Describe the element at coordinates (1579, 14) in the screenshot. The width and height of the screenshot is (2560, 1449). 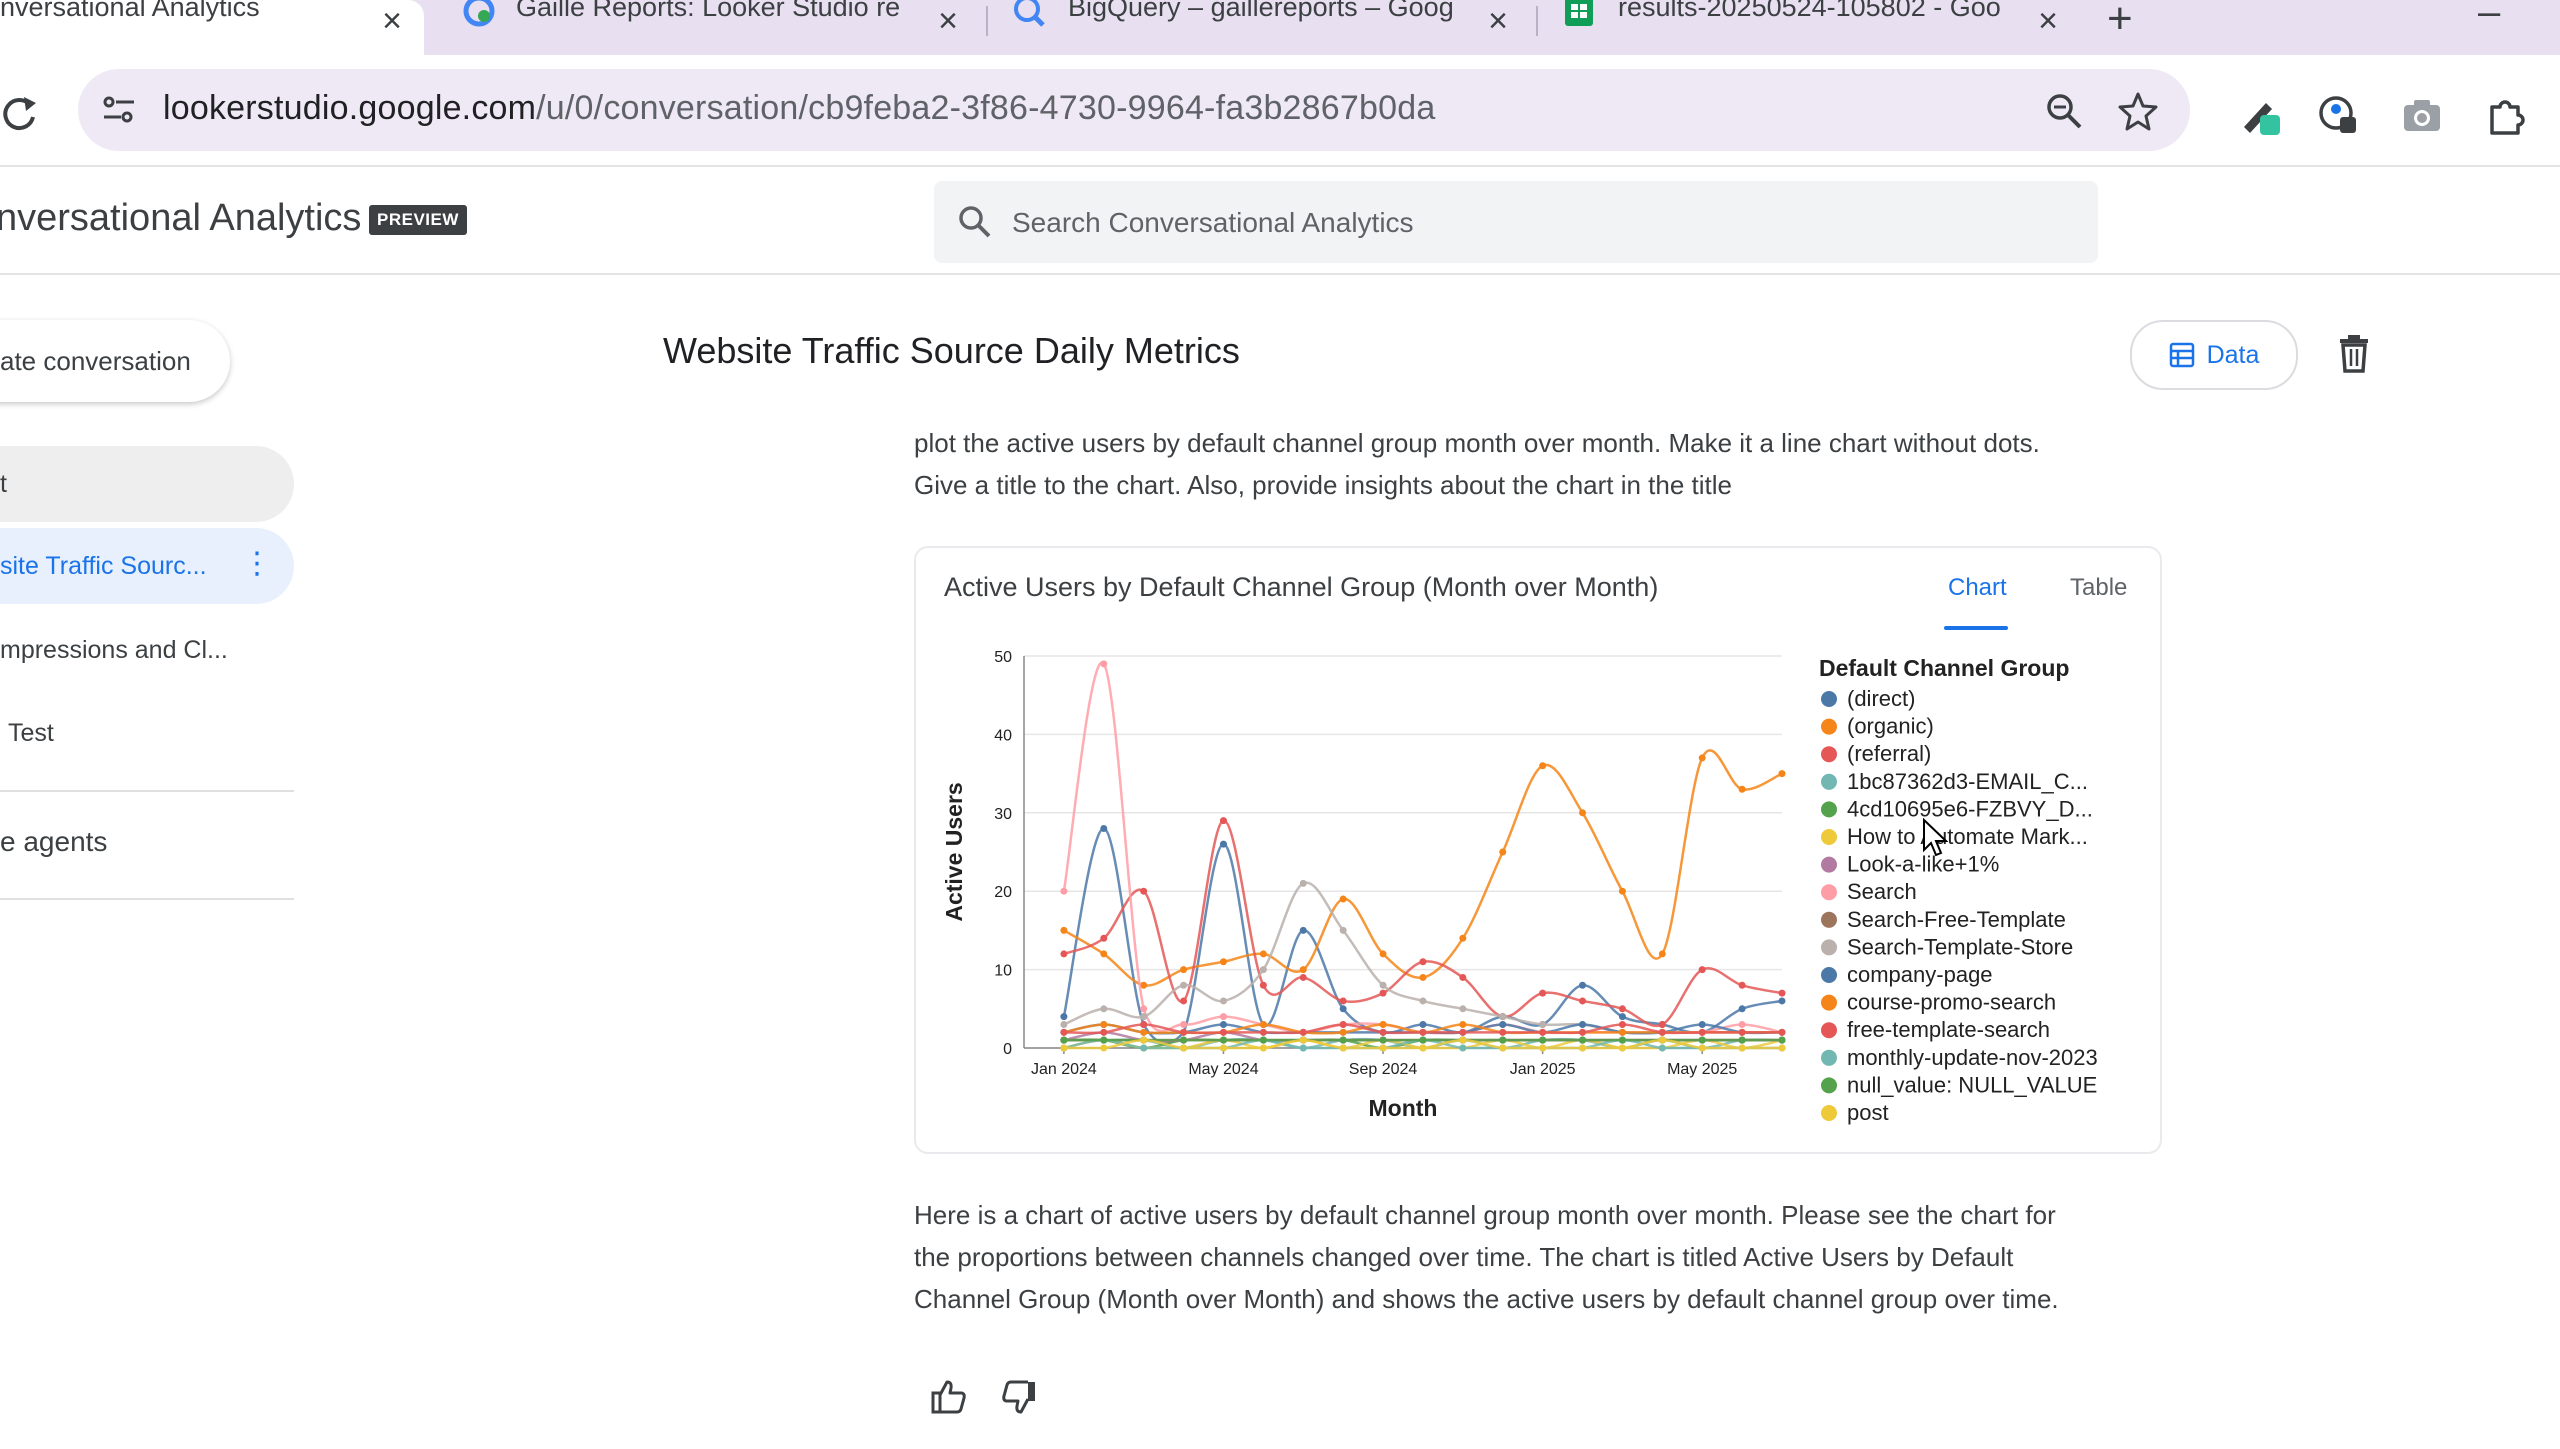
I see `sheets-icon` at that location.